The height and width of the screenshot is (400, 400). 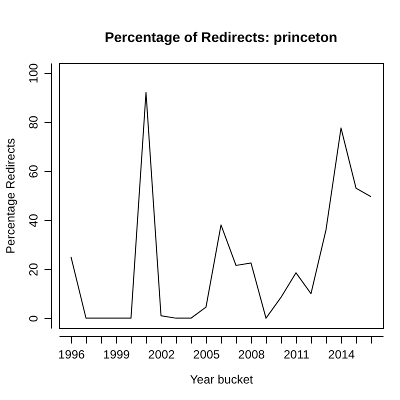 What do you see at coordinates (297, 355) in the screenshot?
I see `x-tick-label: 2011` at bounding box center [297, 355].